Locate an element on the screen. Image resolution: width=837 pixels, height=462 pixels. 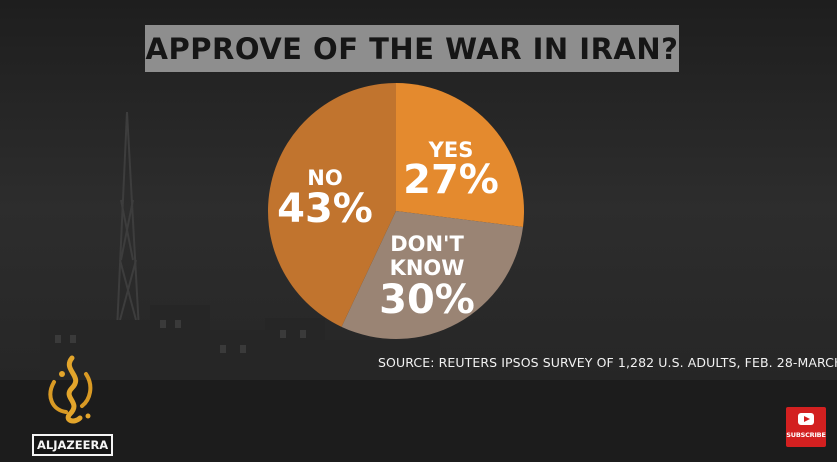
skyline-windows is located at coordinates (180, 336).